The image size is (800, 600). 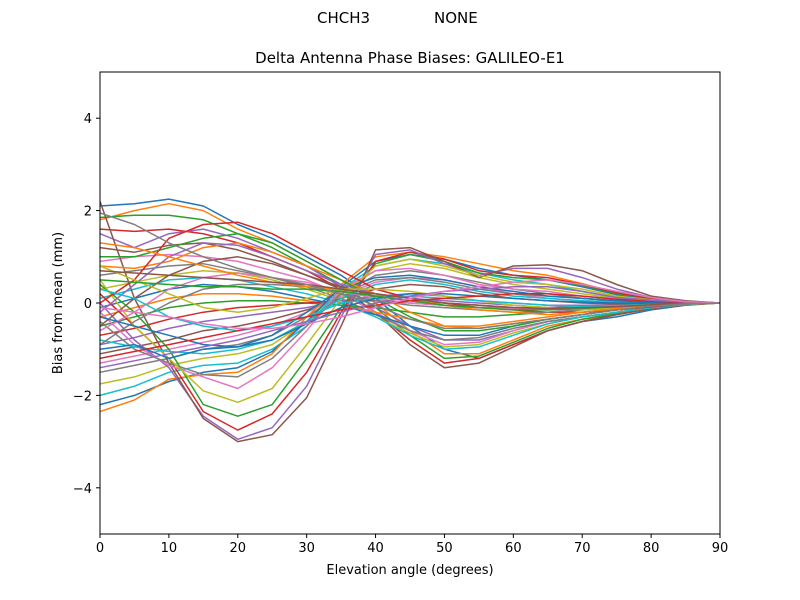 I want to click on chart-title: Delta Antenna Phase Biases: GALILEO-E1, so click(x=410, y=58).